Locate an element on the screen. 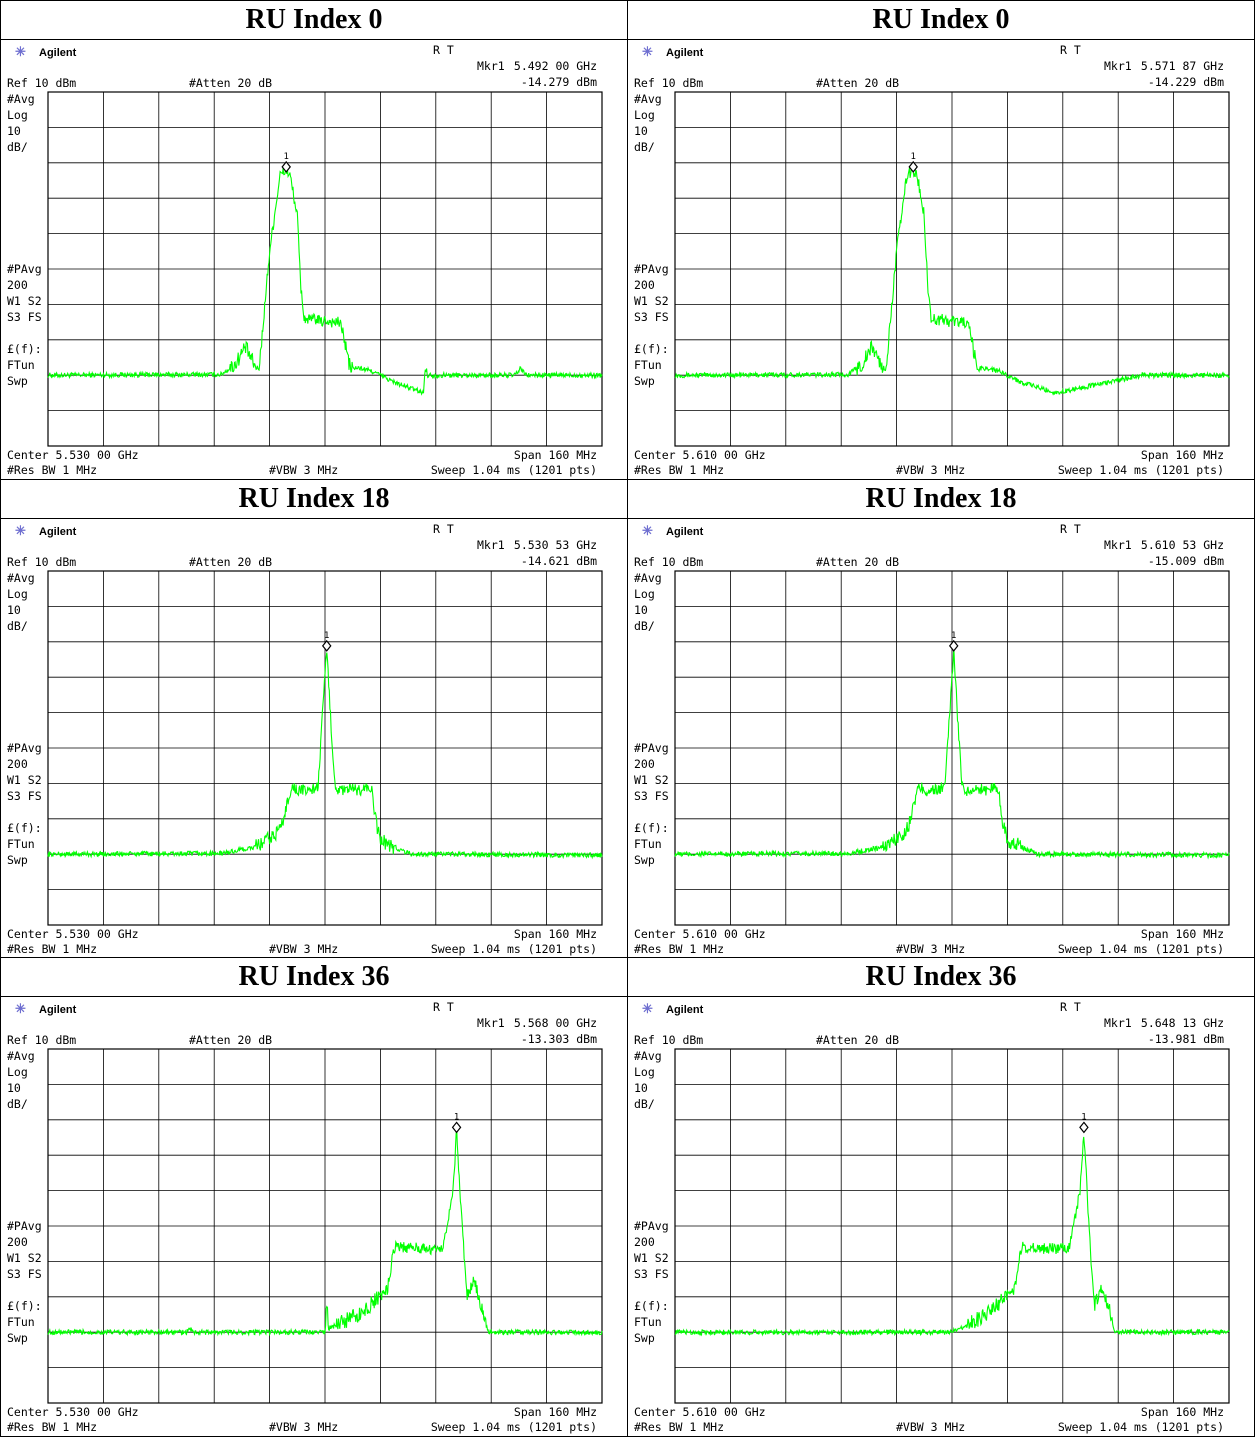  marker-level: -14.229 dBm is located at coordinates (1186, 82).